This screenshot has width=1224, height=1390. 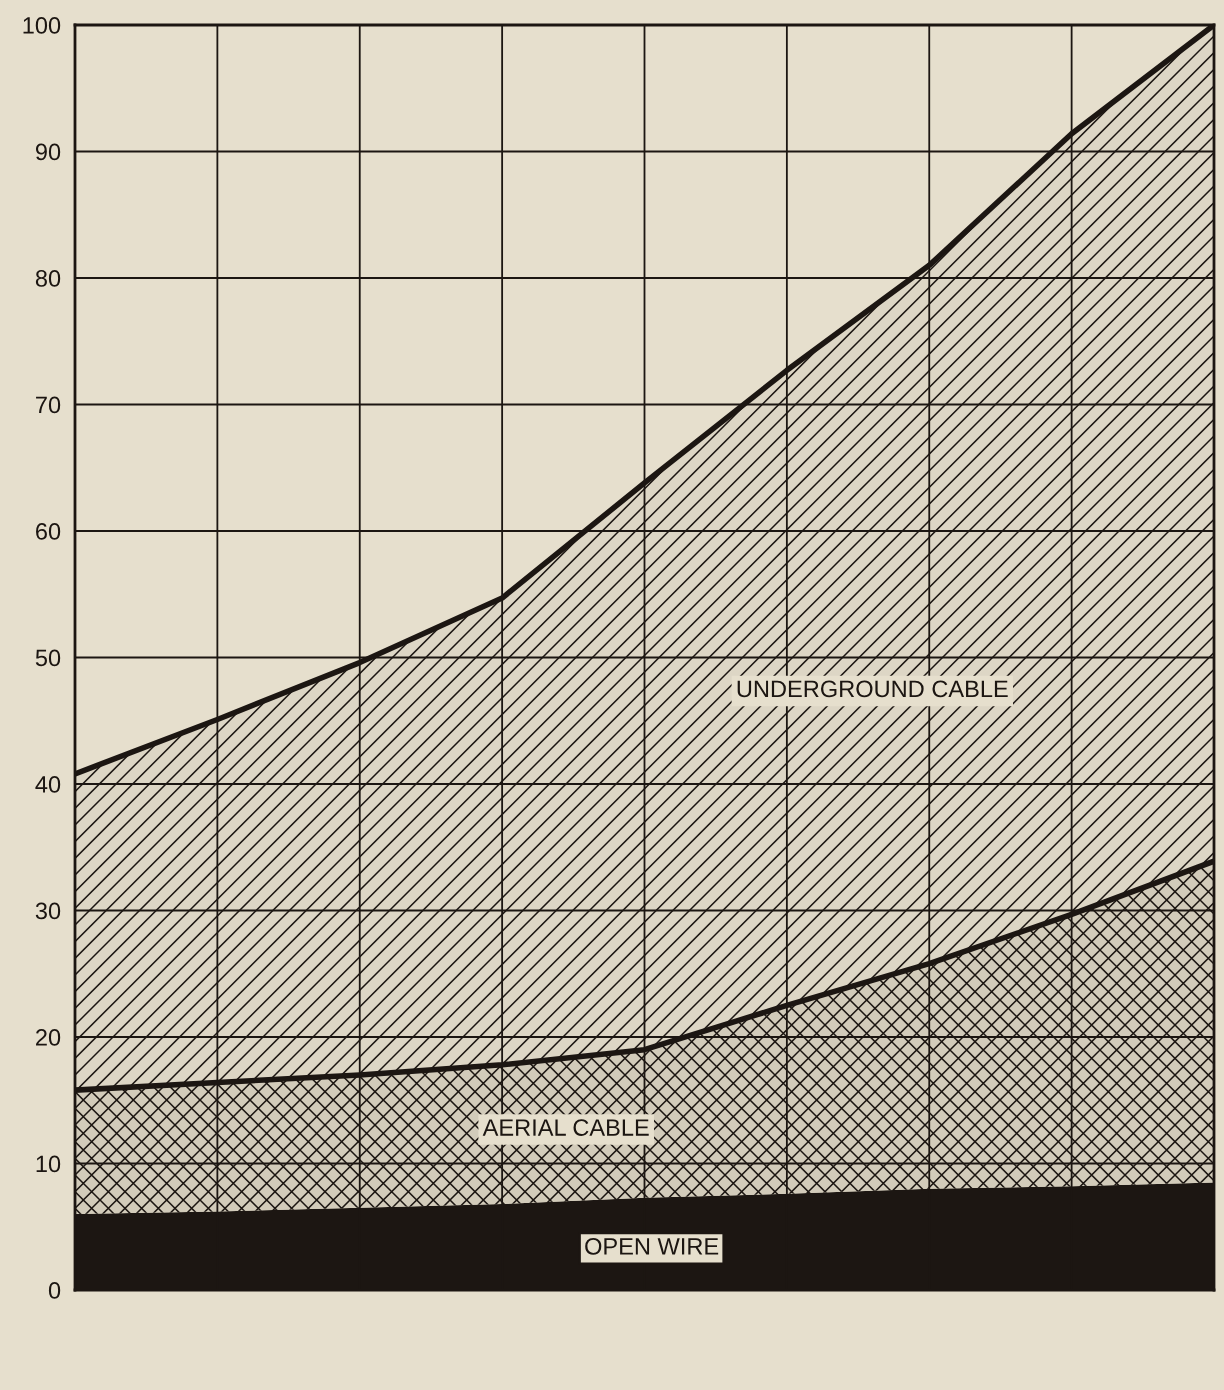 I want to click on series-label: AERIAL CABLE, so click(x=565, y=1127).